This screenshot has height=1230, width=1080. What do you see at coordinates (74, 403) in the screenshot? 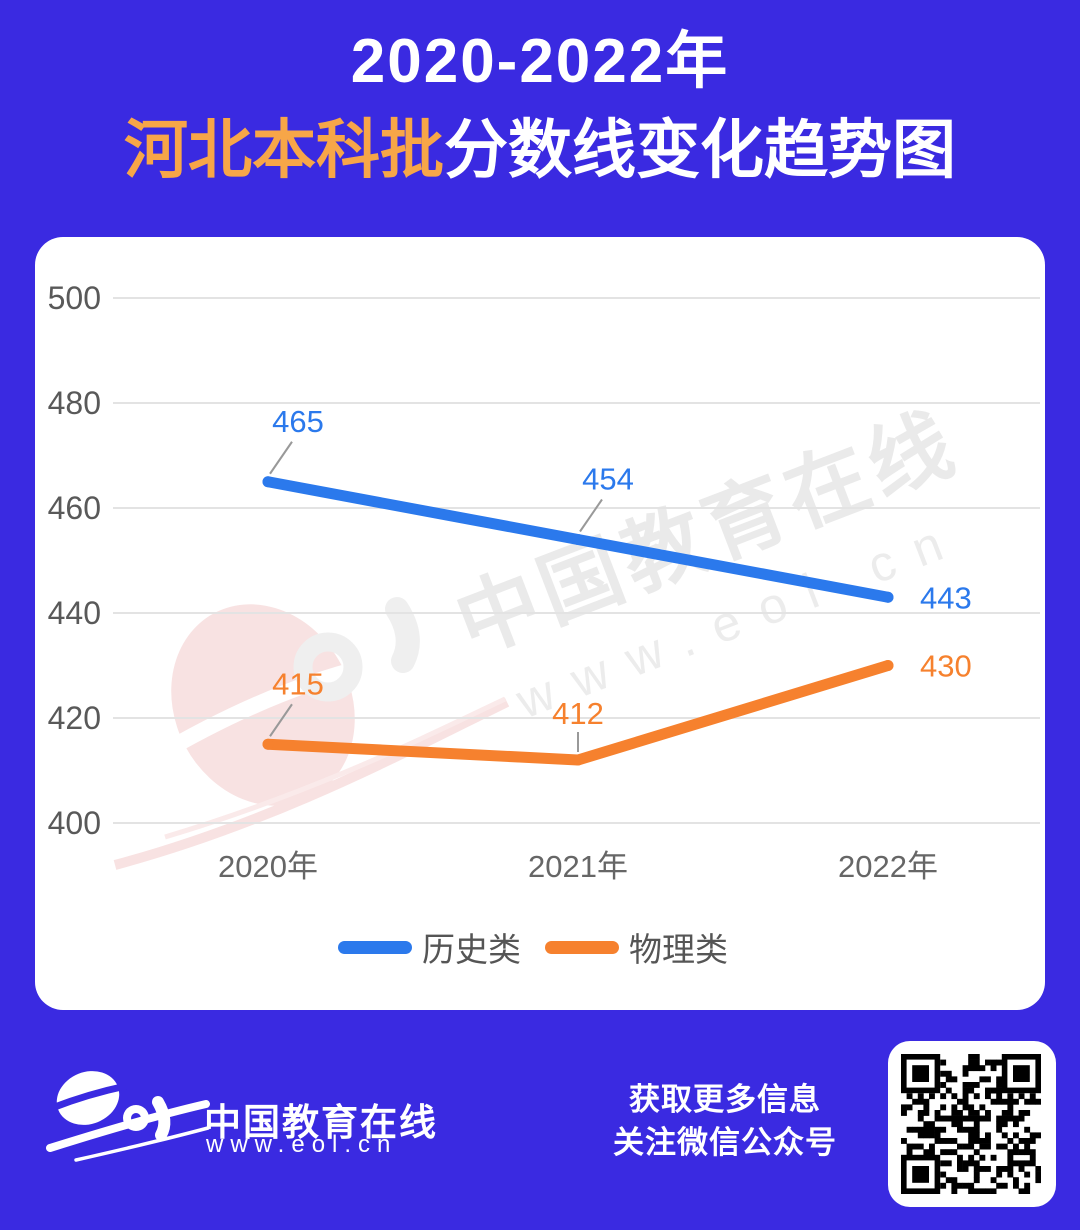
I see `svg-text: 480` at bounding box center [74, 403].